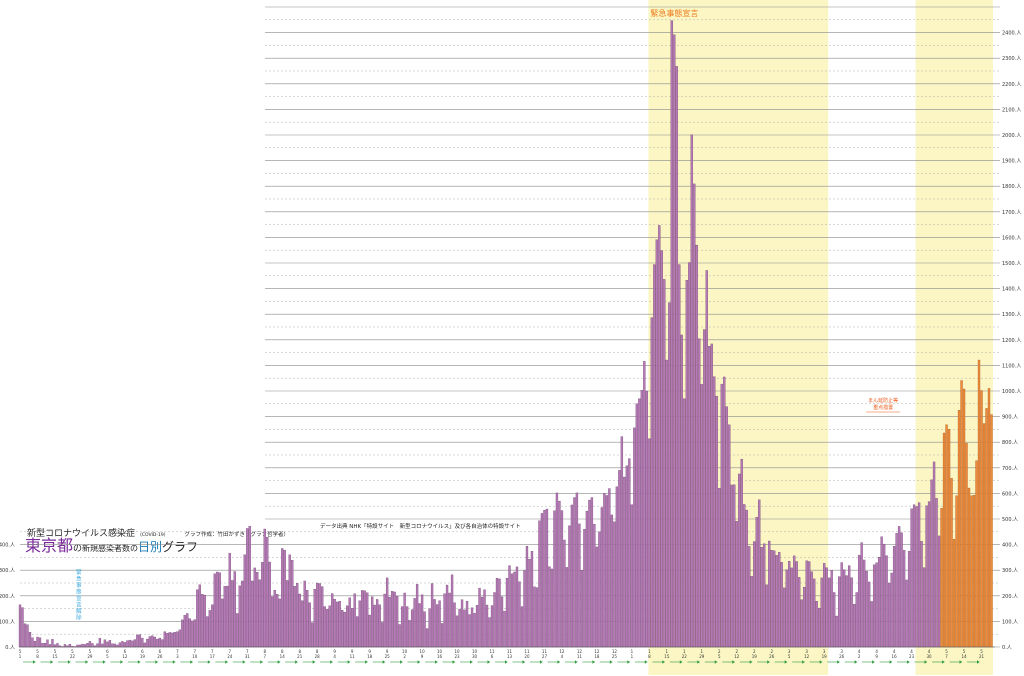 The width and height of the screenshot is (1024, 676). I want to click on title-author: グラフ作成：竹田かずき（グラフ哲学者）, so click(237, 535).